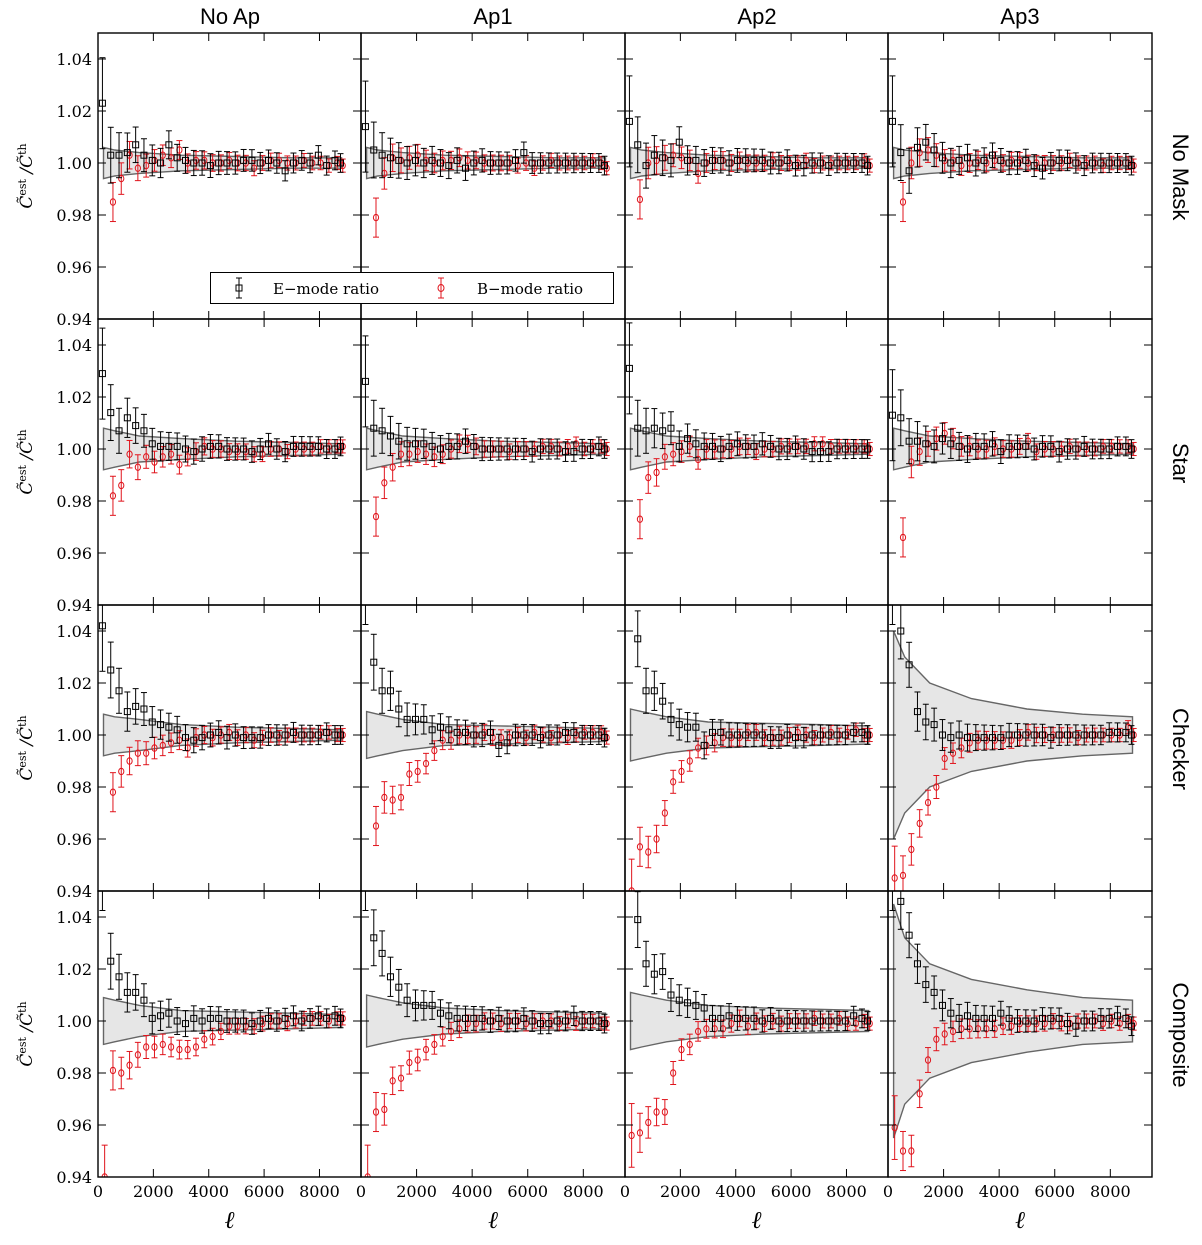  What do you see at coordinates (1020, 1220) in the screenshot?
I see `x-axis-label: ℓ` at bounding box center [1020, 1220].